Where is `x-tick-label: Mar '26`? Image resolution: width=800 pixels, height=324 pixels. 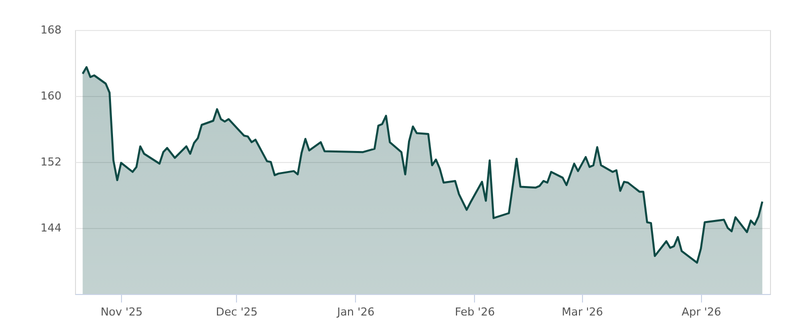 x-tick-label: Mar '26 is located at coordinates (582, 312).